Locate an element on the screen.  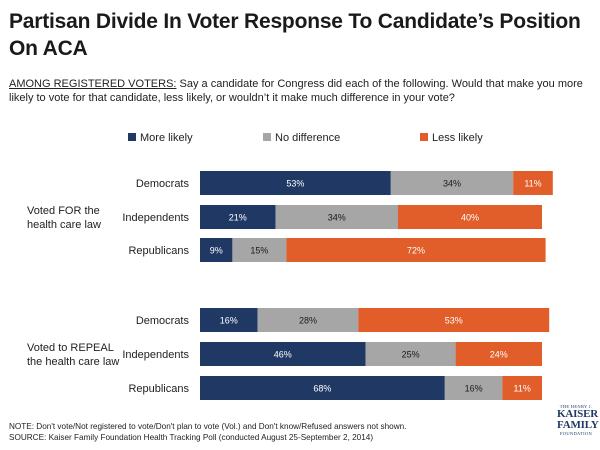
data-label-less-likely-republicans: 11% is located at coordinates (522, 389).